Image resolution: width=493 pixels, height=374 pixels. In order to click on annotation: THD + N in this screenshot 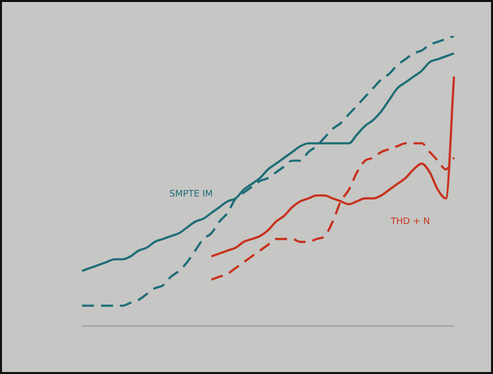, I will do `click(410, 221)`.